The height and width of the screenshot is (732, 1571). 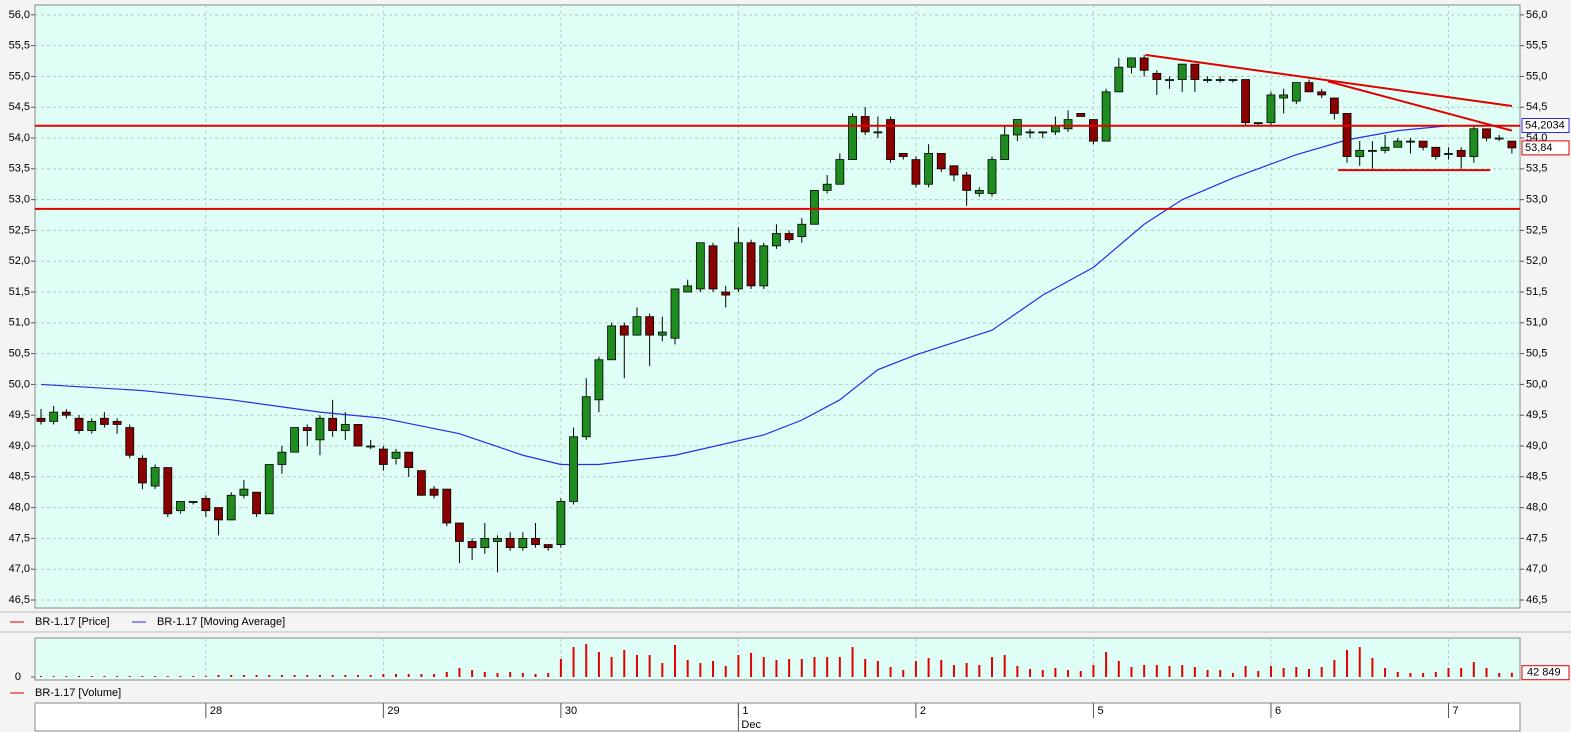 What do you see at coordinates (78, 693) in the screenshot?
I see `legend-label: BR-1.17 [Volume]` at bounding box center [78, 693].